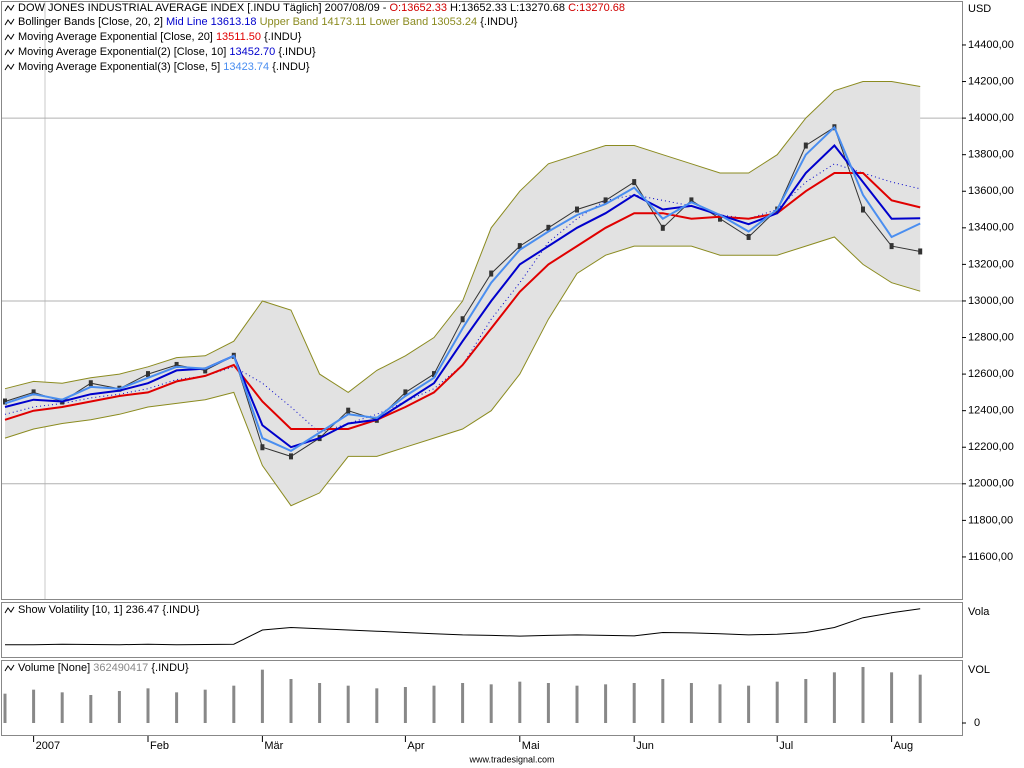 This screenshot has height=768, width=1024. Describe the element at coordinates (979, 9) in the screenshot. I see `currency: USD` at that location.